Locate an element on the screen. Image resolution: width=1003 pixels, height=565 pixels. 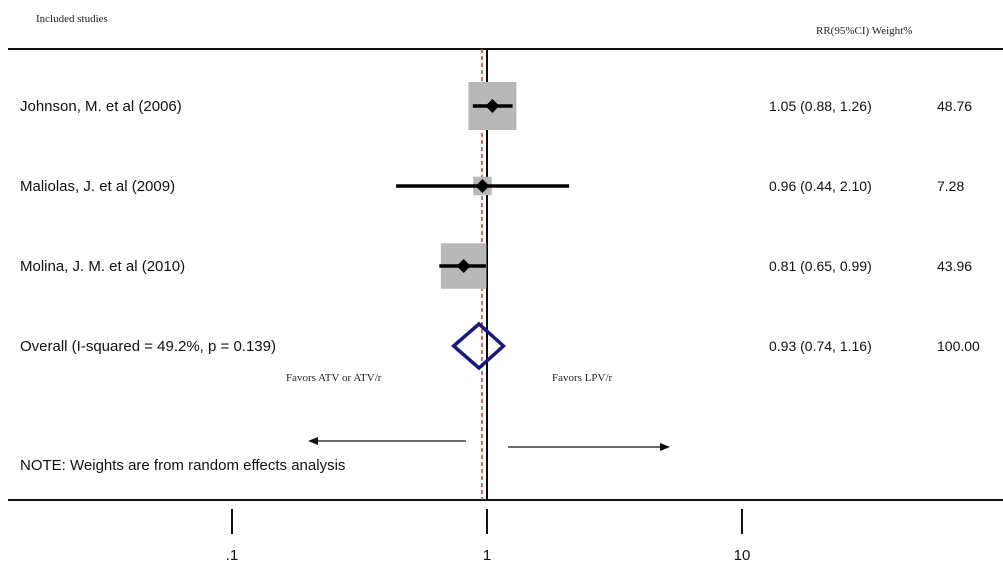
overall-diamond is located at coordinates (478, 346).